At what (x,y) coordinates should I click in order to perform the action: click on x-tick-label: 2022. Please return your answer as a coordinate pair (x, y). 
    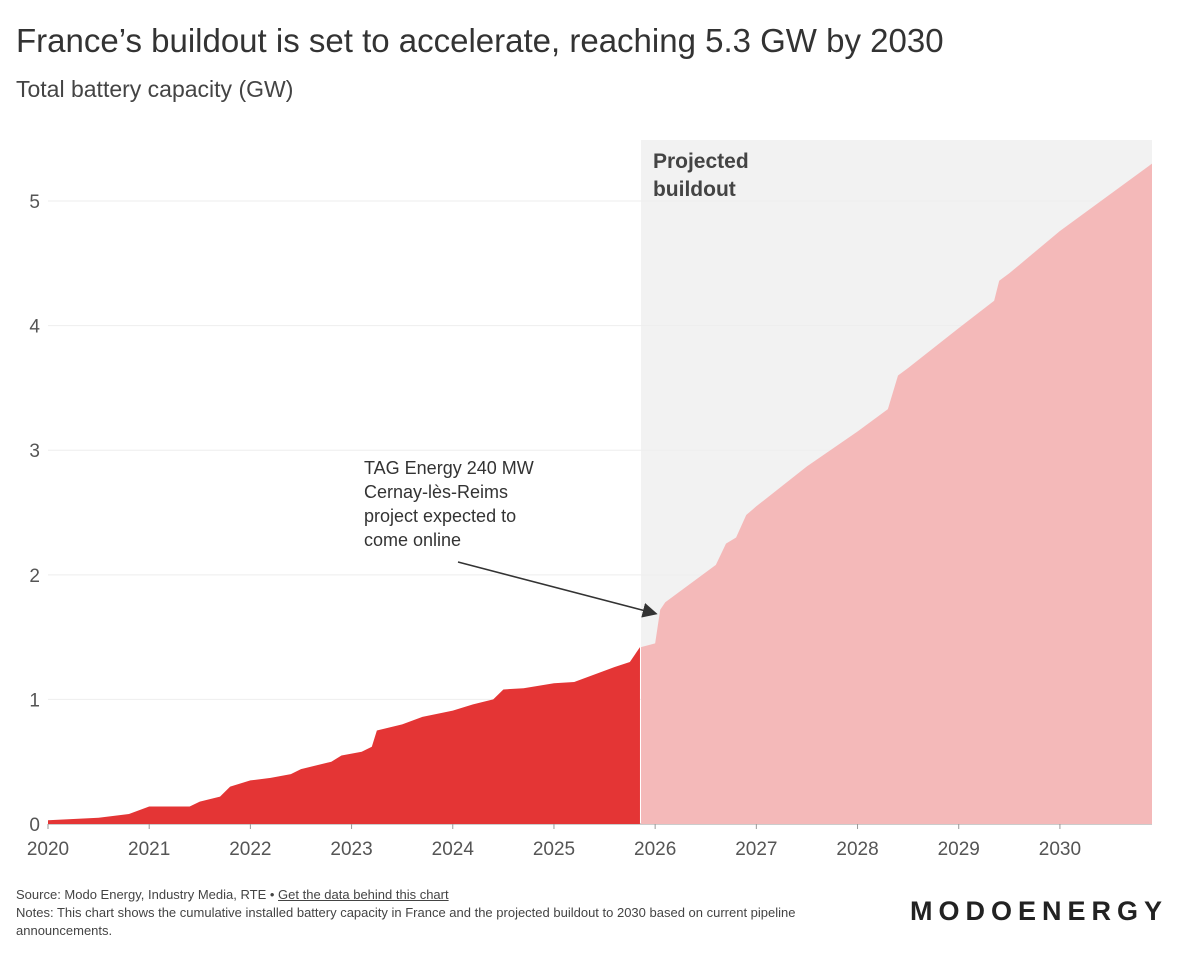
    Looking at the image, I should click on (250, 849).